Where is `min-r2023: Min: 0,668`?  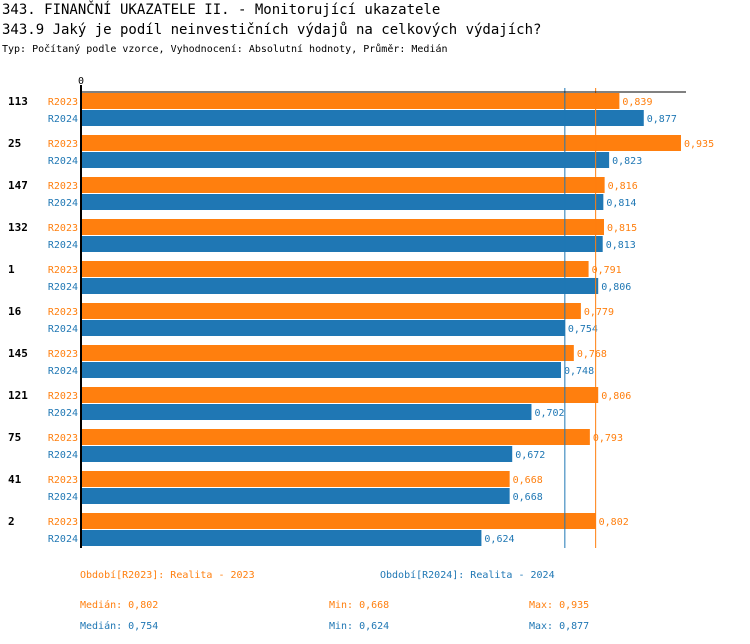
min-r2023: Min: 0,668 is located at coordinates (359, 605).